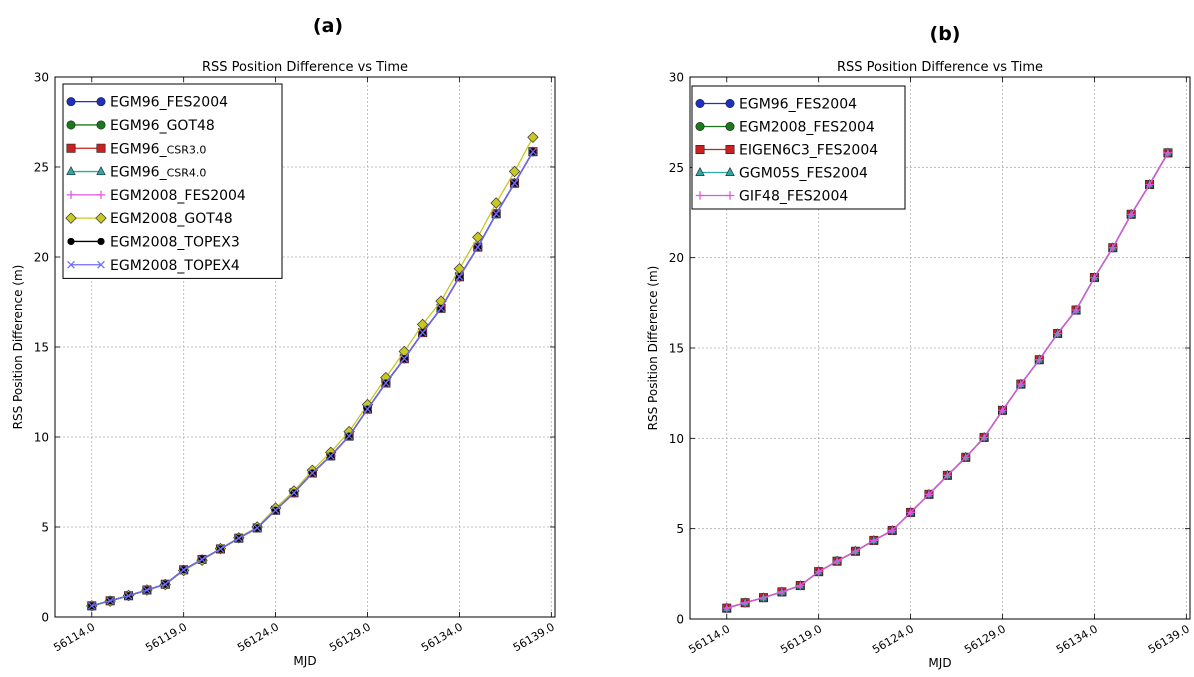 The width and height of the screenshot is (1194, 677). I want to click on x-tick-label: 56114.0, so click(74, 637).